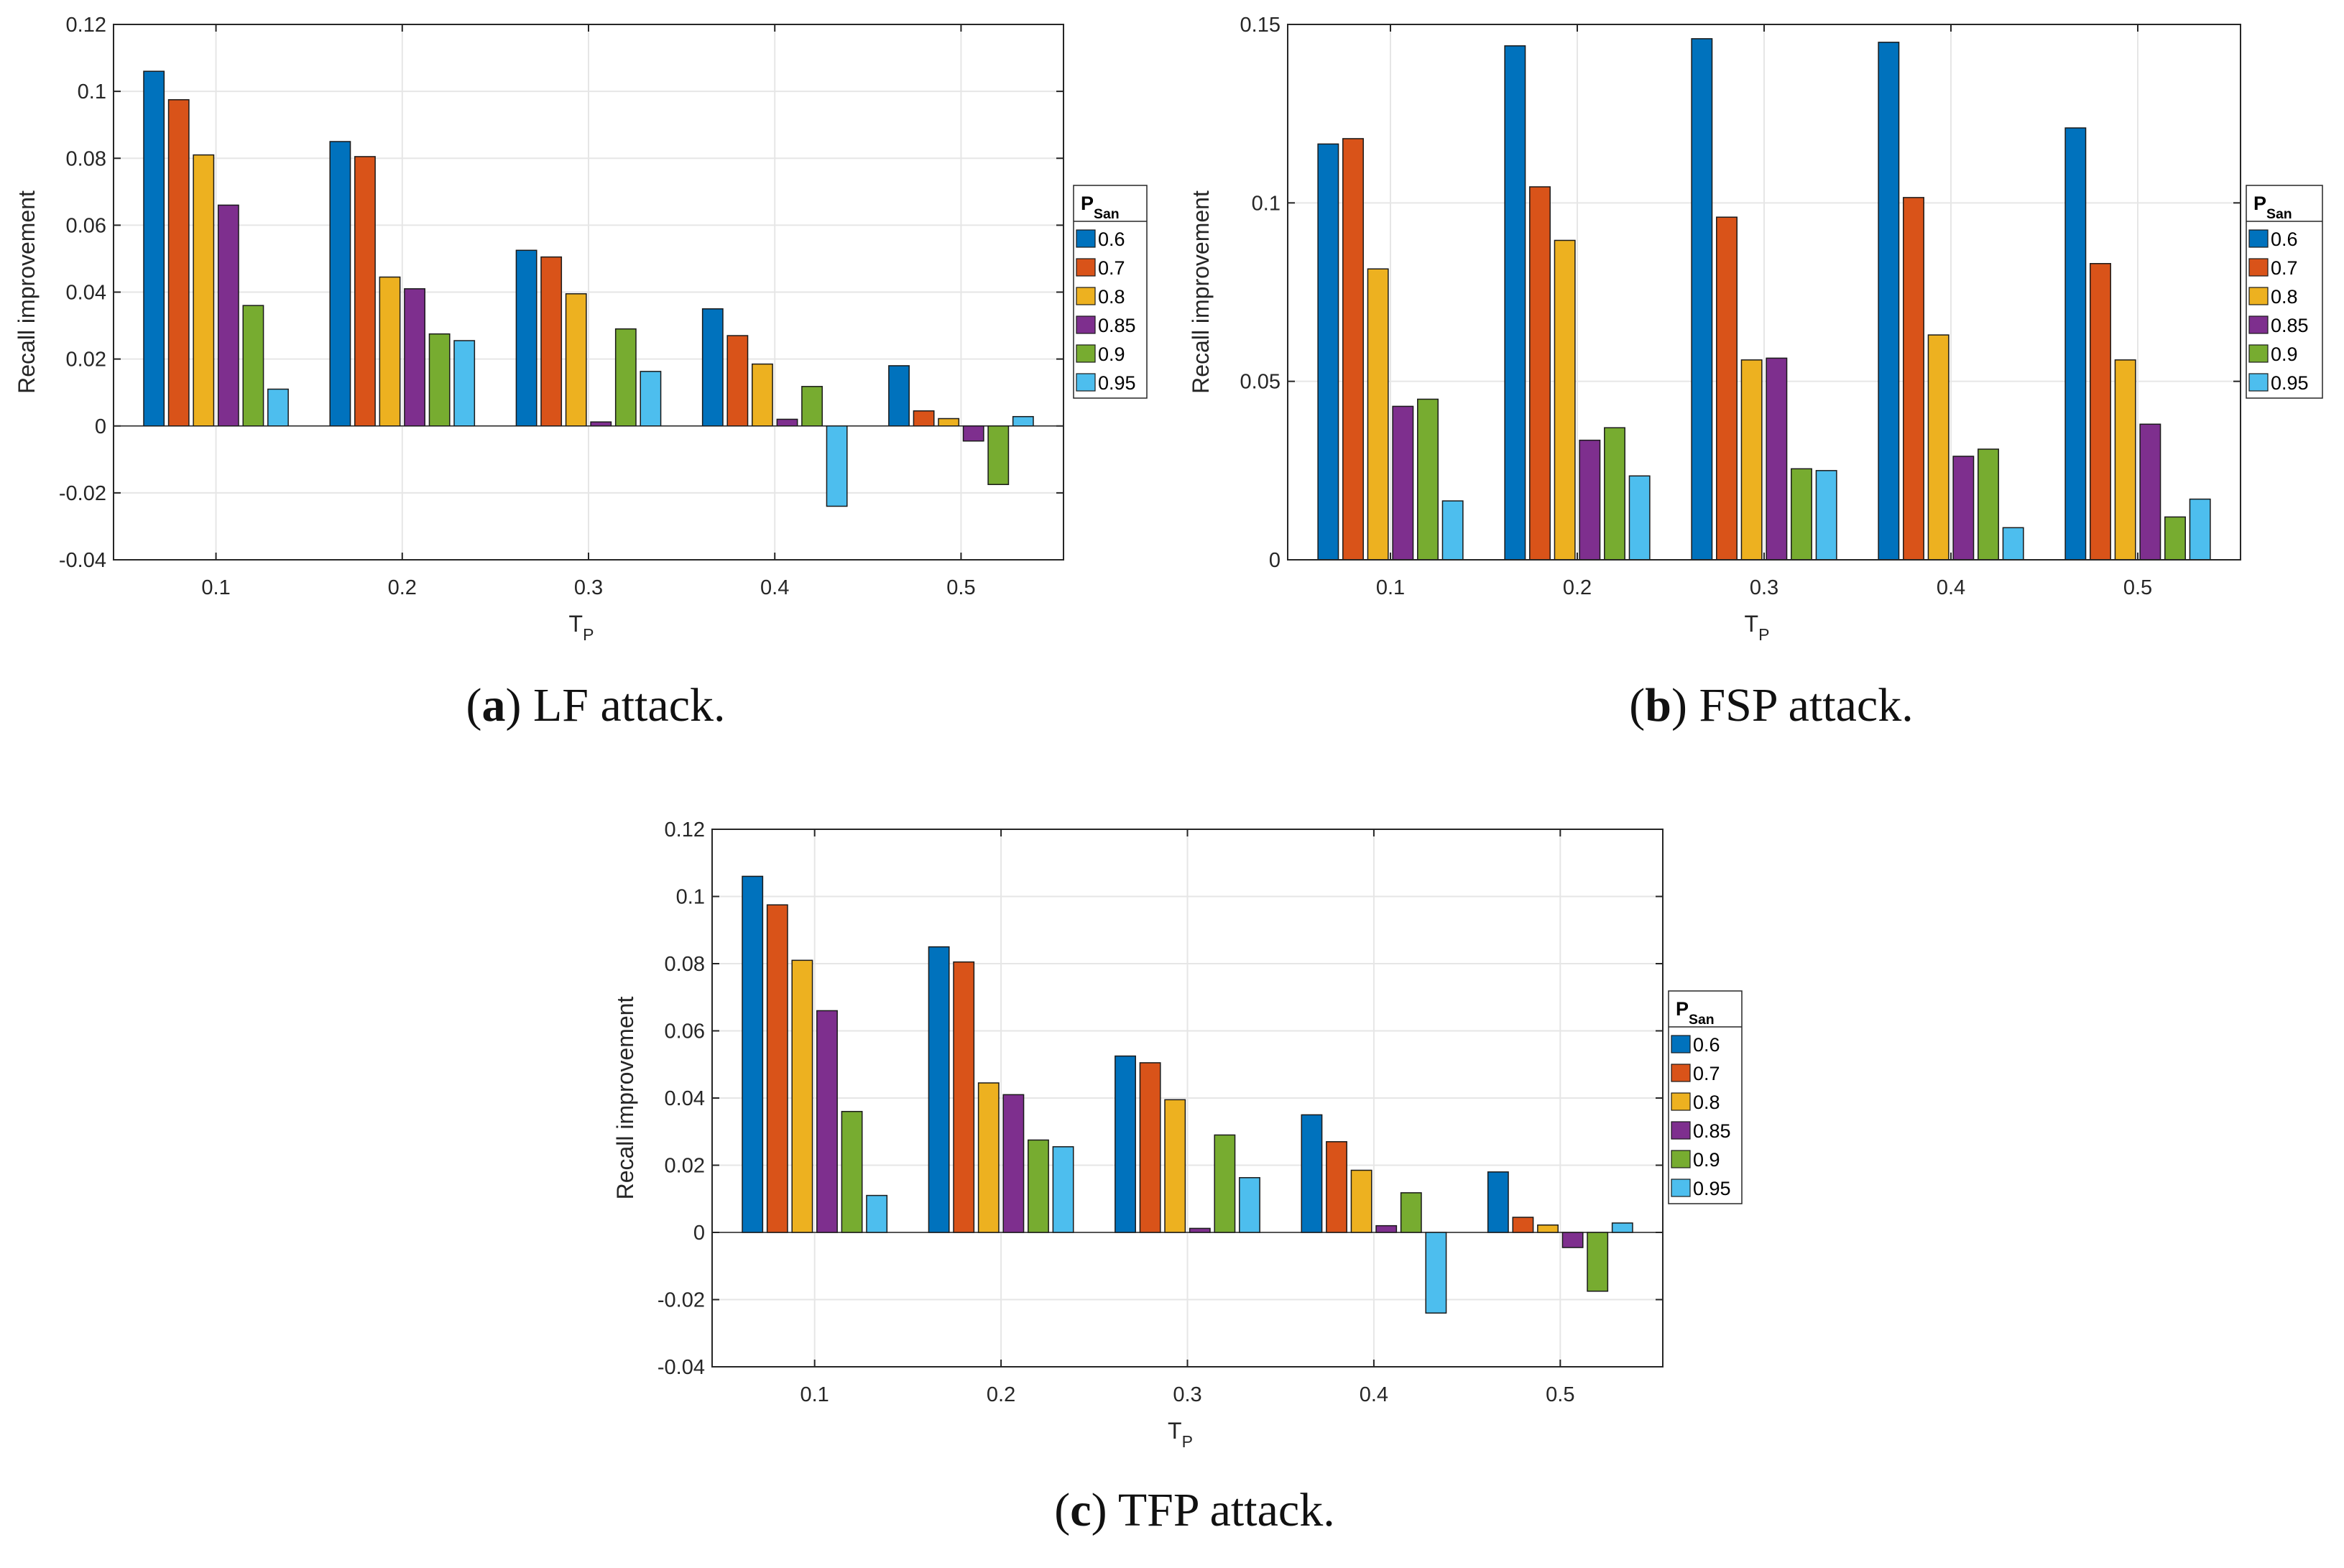  Describe the element at coordinates (1080, 1510) in the screenshot. I see `caption-letter: c` at that location.